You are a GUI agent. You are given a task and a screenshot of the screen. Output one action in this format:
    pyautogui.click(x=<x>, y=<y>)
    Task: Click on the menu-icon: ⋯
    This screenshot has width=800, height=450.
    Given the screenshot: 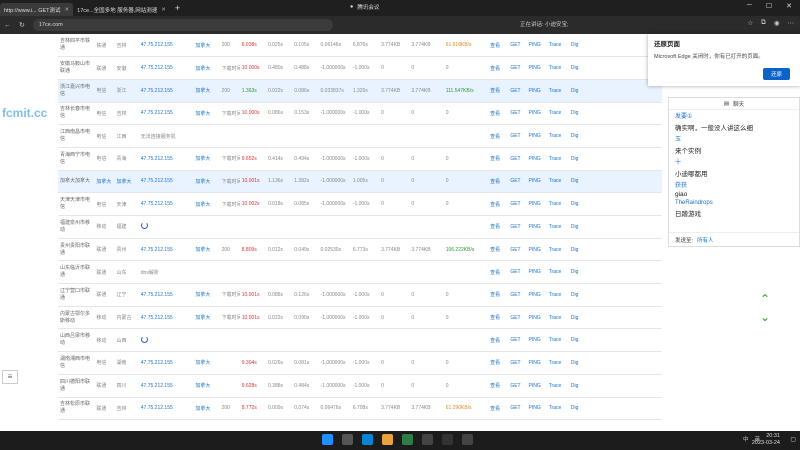 What is the action you would take?
    pyautogui.click(x=791, y=23)
    